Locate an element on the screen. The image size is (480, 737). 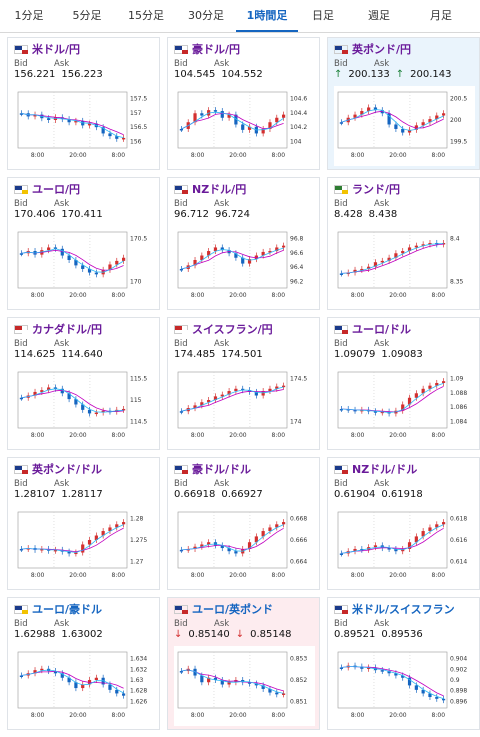
mini-chart: 1.634 1.632 1.63 1.628 1.626 8:00 20:00 8:00 is located at coordinates (84, 686).